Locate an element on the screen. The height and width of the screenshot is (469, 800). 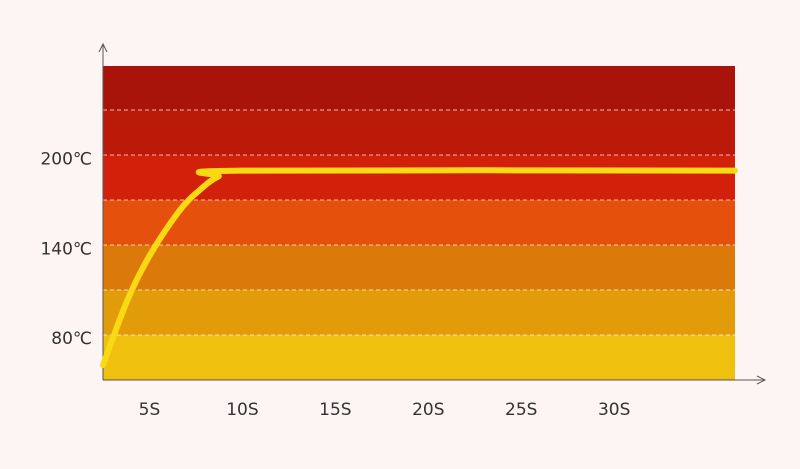
x-tick-label: 30S is located at coordinates (614, 410).